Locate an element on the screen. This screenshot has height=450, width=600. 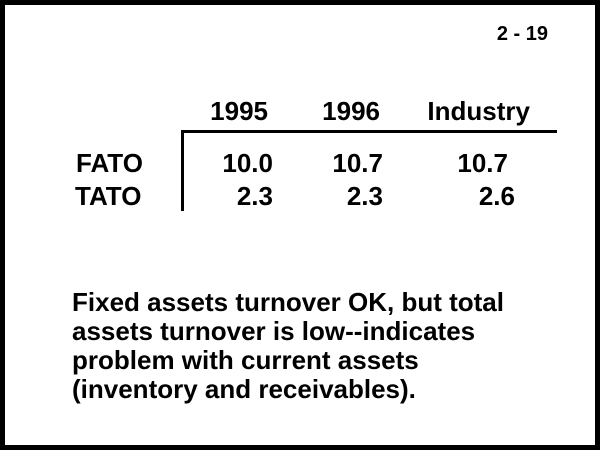
fato-1995-value: 10.0 is located at coordinates (247, 163).